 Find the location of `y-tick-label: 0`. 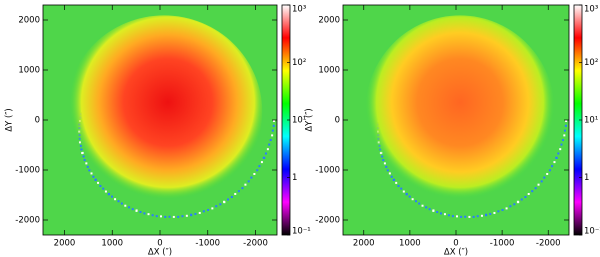

y-tick-label: 0 is located at coordinates (337, 121).